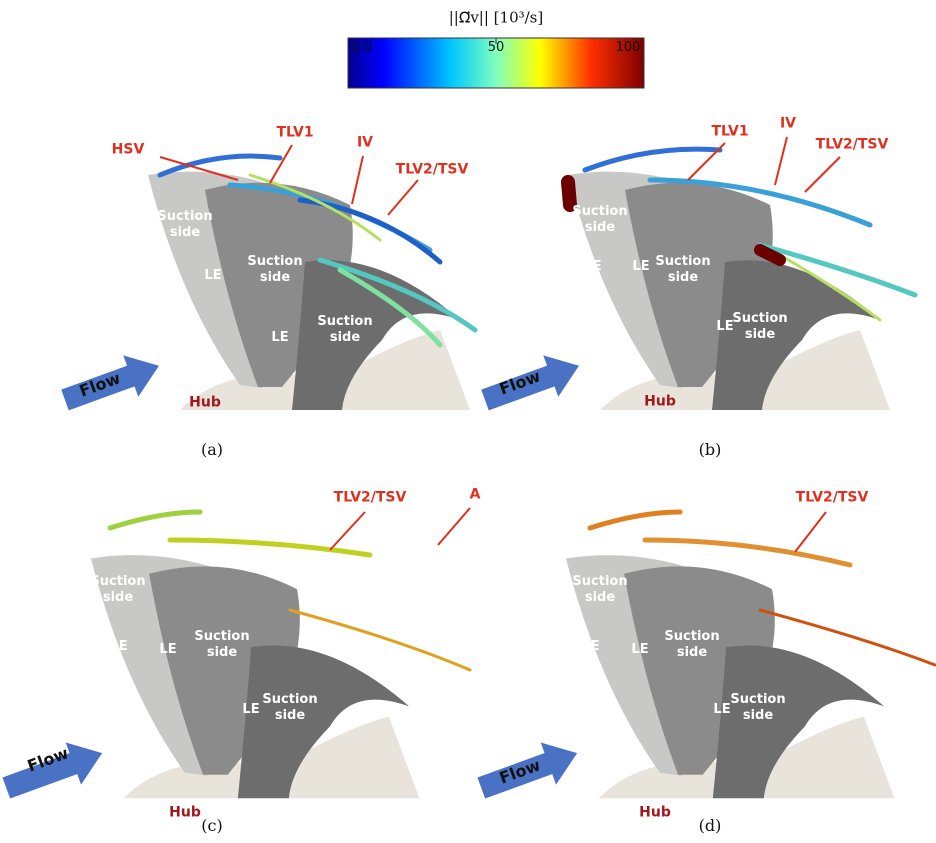  What do you see at coordinates (710, 449) in the screenshot?
I see `panel-caption: (b)` at bounding box center [710, 449].